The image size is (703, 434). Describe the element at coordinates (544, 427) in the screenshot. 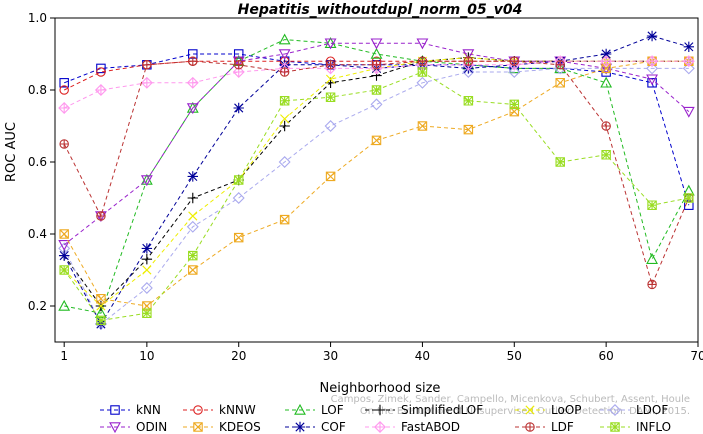

I see `legend-item-ldf: LDF` at that location.